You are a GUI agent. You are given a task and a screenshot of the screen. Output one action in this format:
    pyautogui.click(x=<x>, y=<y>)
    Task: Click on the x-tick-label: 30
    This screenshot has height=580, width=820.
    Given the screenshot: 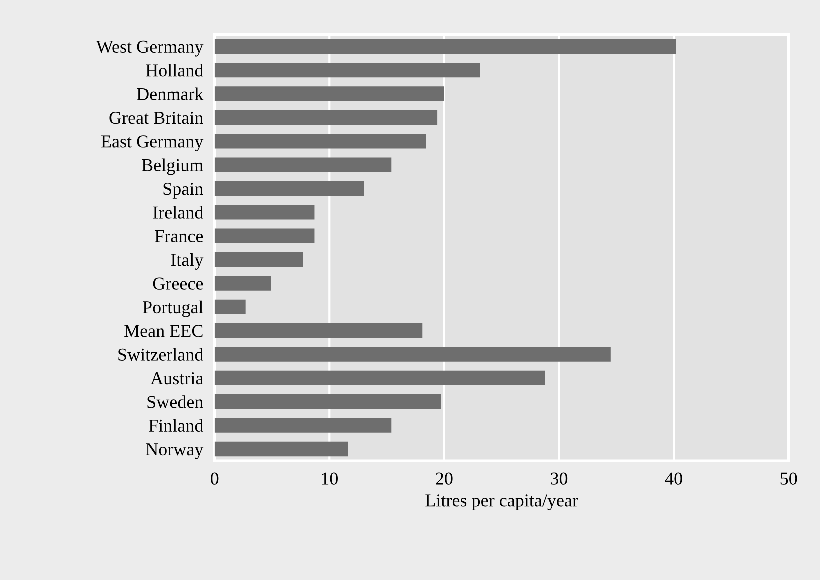 What is the action you would take?
    pyautogui.click(x=559, y=478)
    